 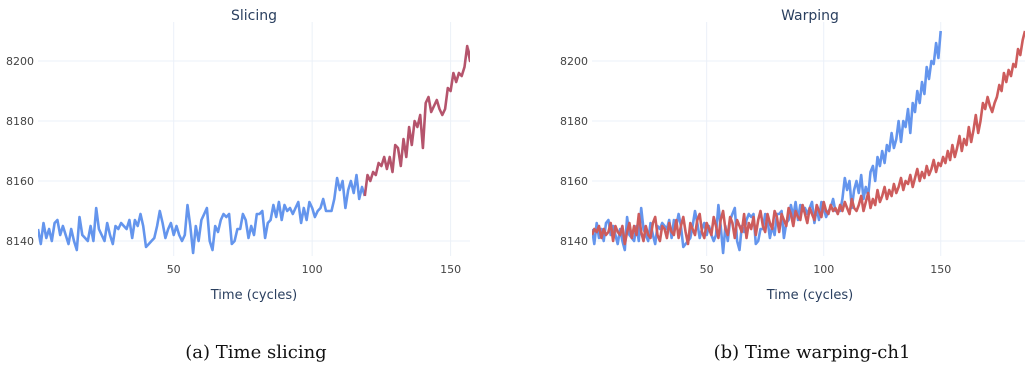 What do you see at coordinates (812, 352) in the screenshot?
I see `subfigure-caption: (b) Time warping-ch1` at bounding box center [812, 352].